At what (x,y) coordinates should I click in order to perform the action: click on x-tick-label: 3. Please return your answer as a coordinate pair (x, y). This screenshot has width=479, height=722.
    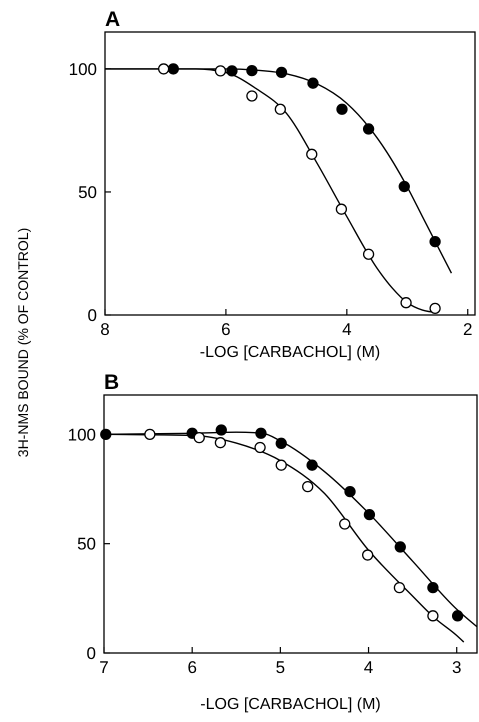
    Looking at the image, I should click on (457, 667).